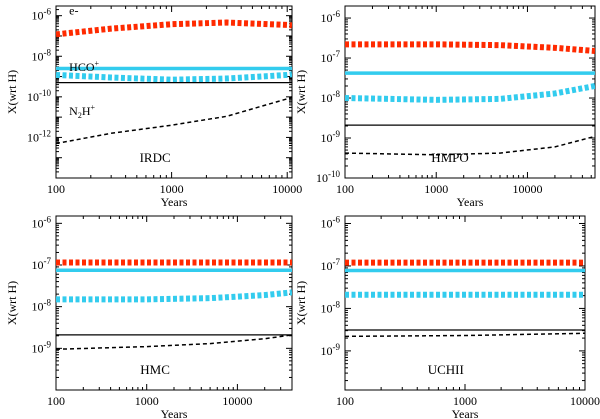 This screenshot has height=419, width=600. I want to click on panel-label: HMC, so click(155, 369).